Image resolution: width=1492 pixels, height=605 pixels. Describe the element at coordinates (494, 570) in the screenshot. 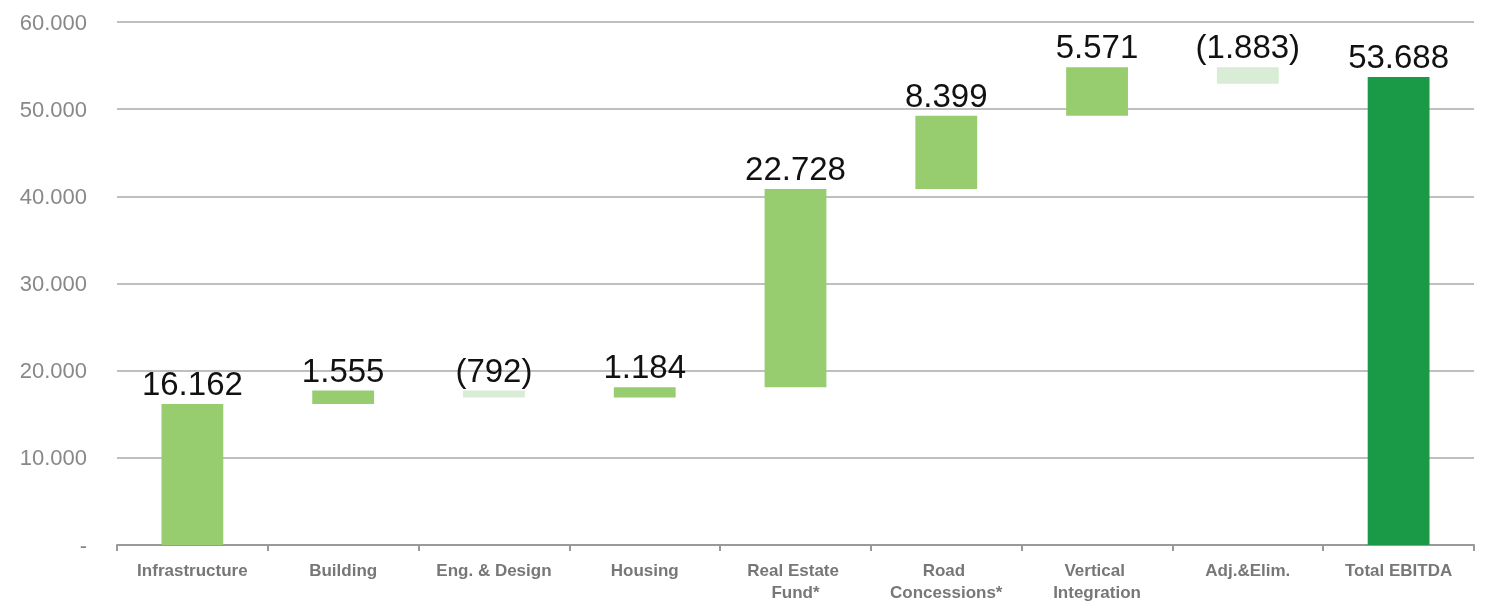

I see `x-tick-label: Eng. & Design` at that location.